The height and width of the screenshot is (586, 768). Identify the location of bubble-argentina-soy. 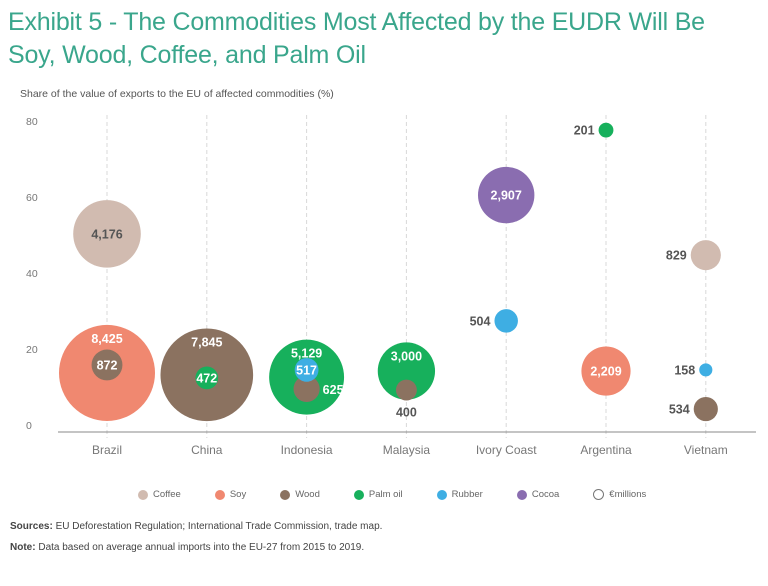
(606, 371).